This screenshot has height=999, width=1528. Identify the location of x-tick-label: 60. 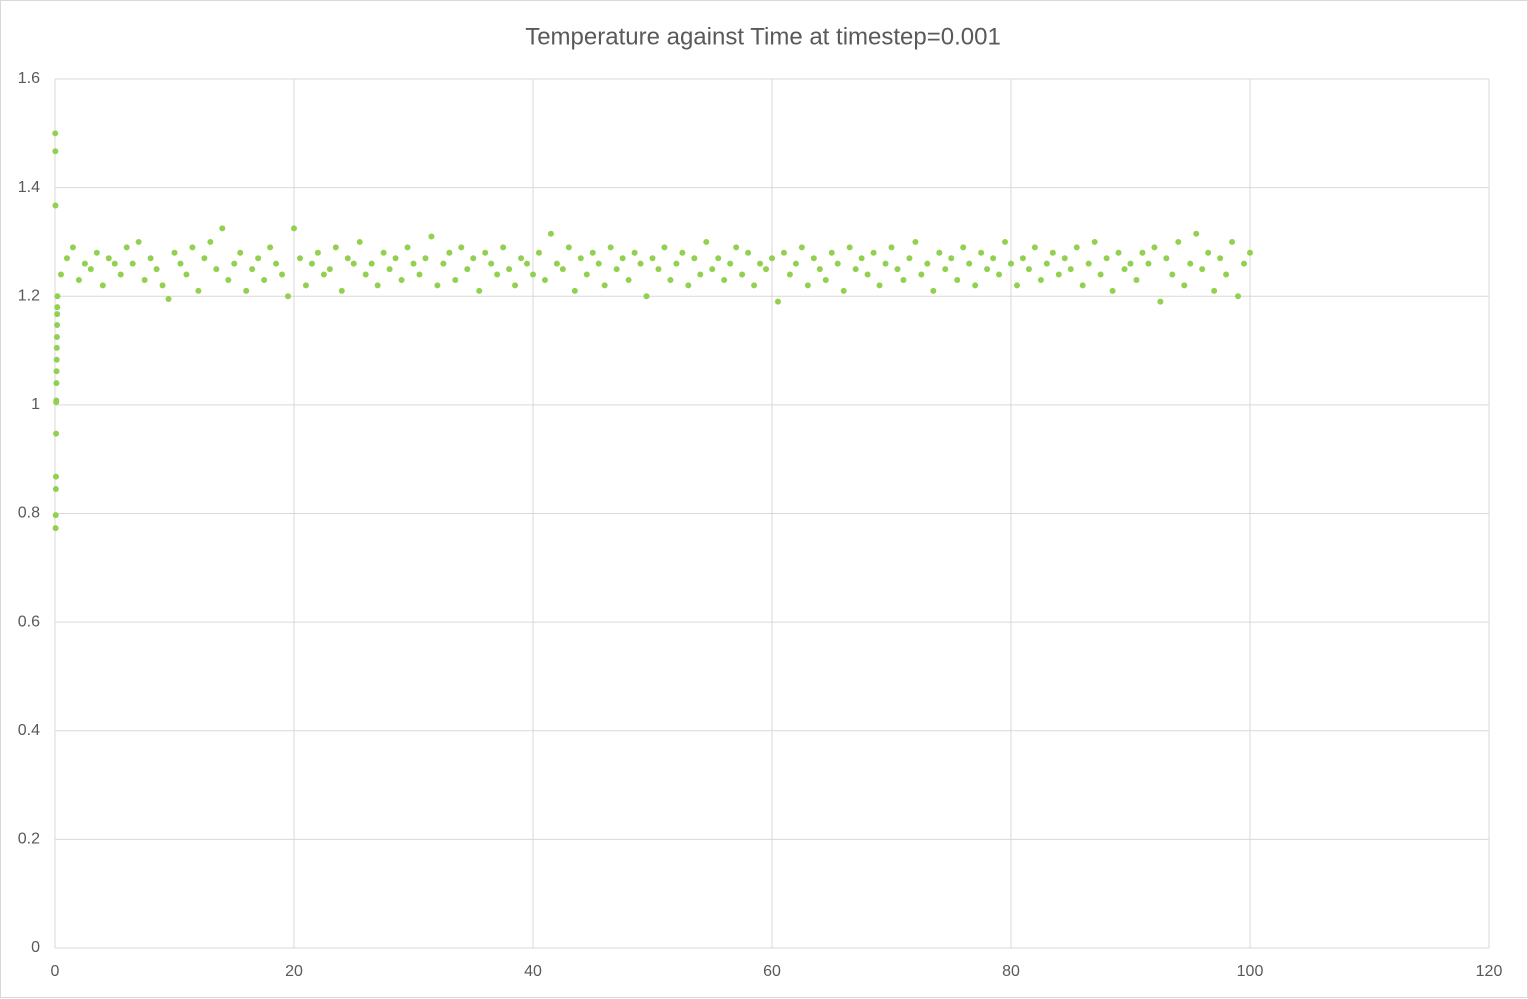
(772, 971).